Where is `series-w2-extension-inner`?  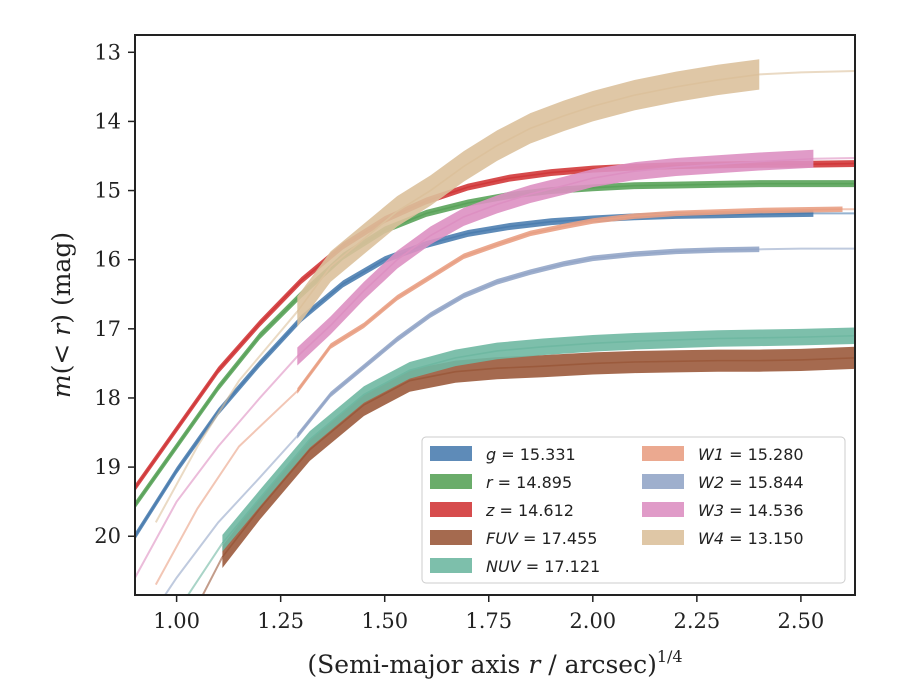 series-w2-extension-inner is located at coordinates (231, 515).